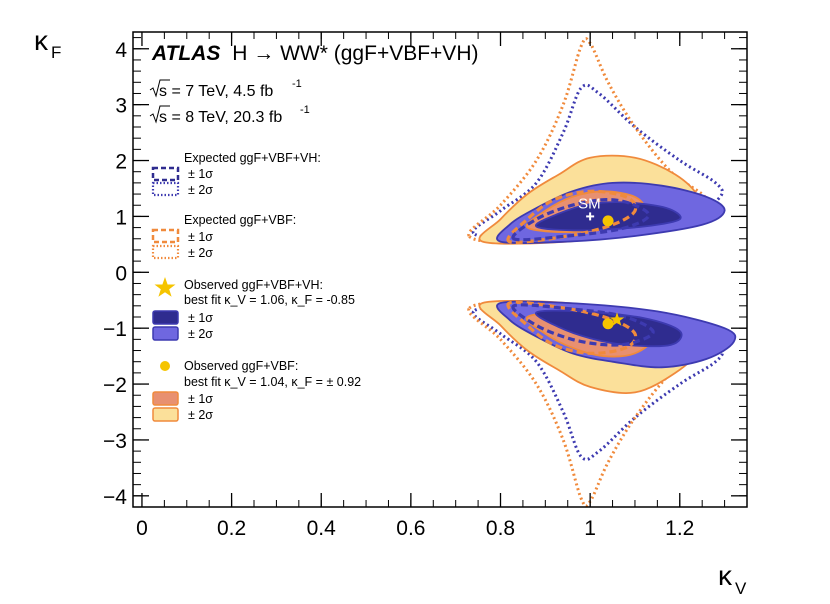  I want to click on legend-obs-vh-fit: best fit κ_V = 1.06, κ_F = -0.85, so click(269, 300).